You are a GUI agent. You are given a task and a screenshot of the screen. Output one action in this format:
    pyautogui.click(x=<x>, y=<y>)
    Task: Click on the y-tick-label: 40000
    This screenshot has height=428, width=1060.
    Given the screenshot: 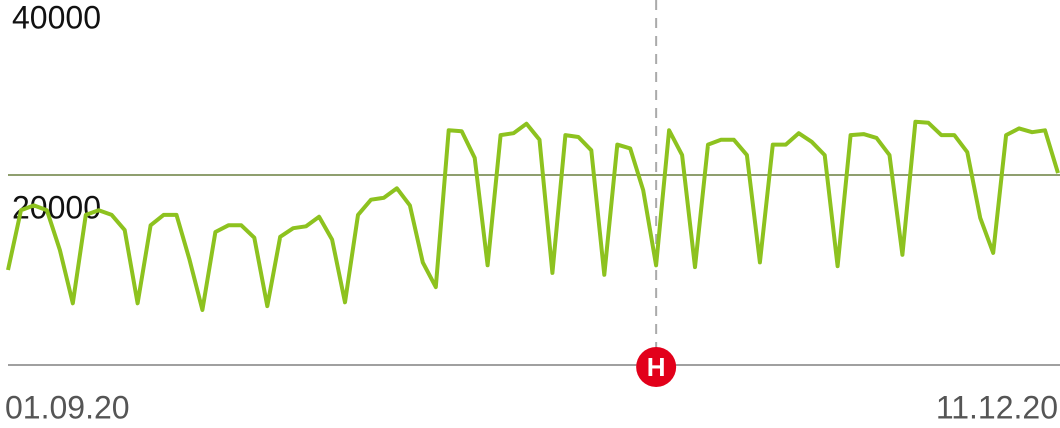 What is the action you would take?
    pyautogui.click(x=56, y=17)
    